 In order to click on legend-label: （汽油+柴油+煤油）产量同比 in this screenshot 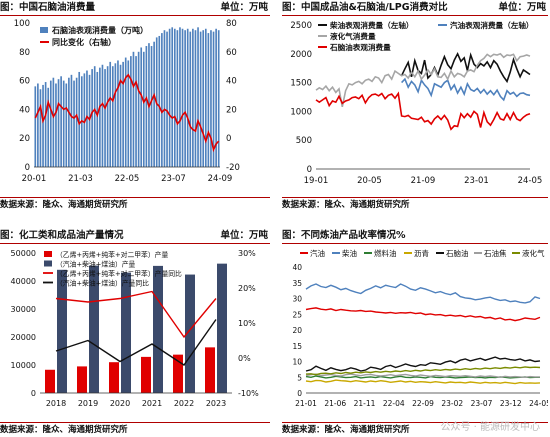, I will do `click(102, 283)`.